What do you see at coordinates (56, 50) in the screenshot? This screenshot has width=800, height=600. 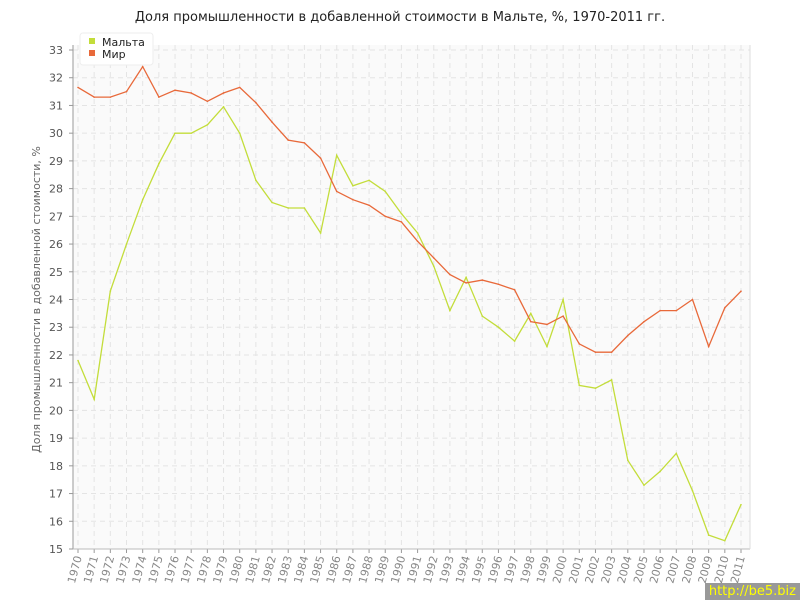 I see `y-tick-label: 33` at bounding box center [56, 50].